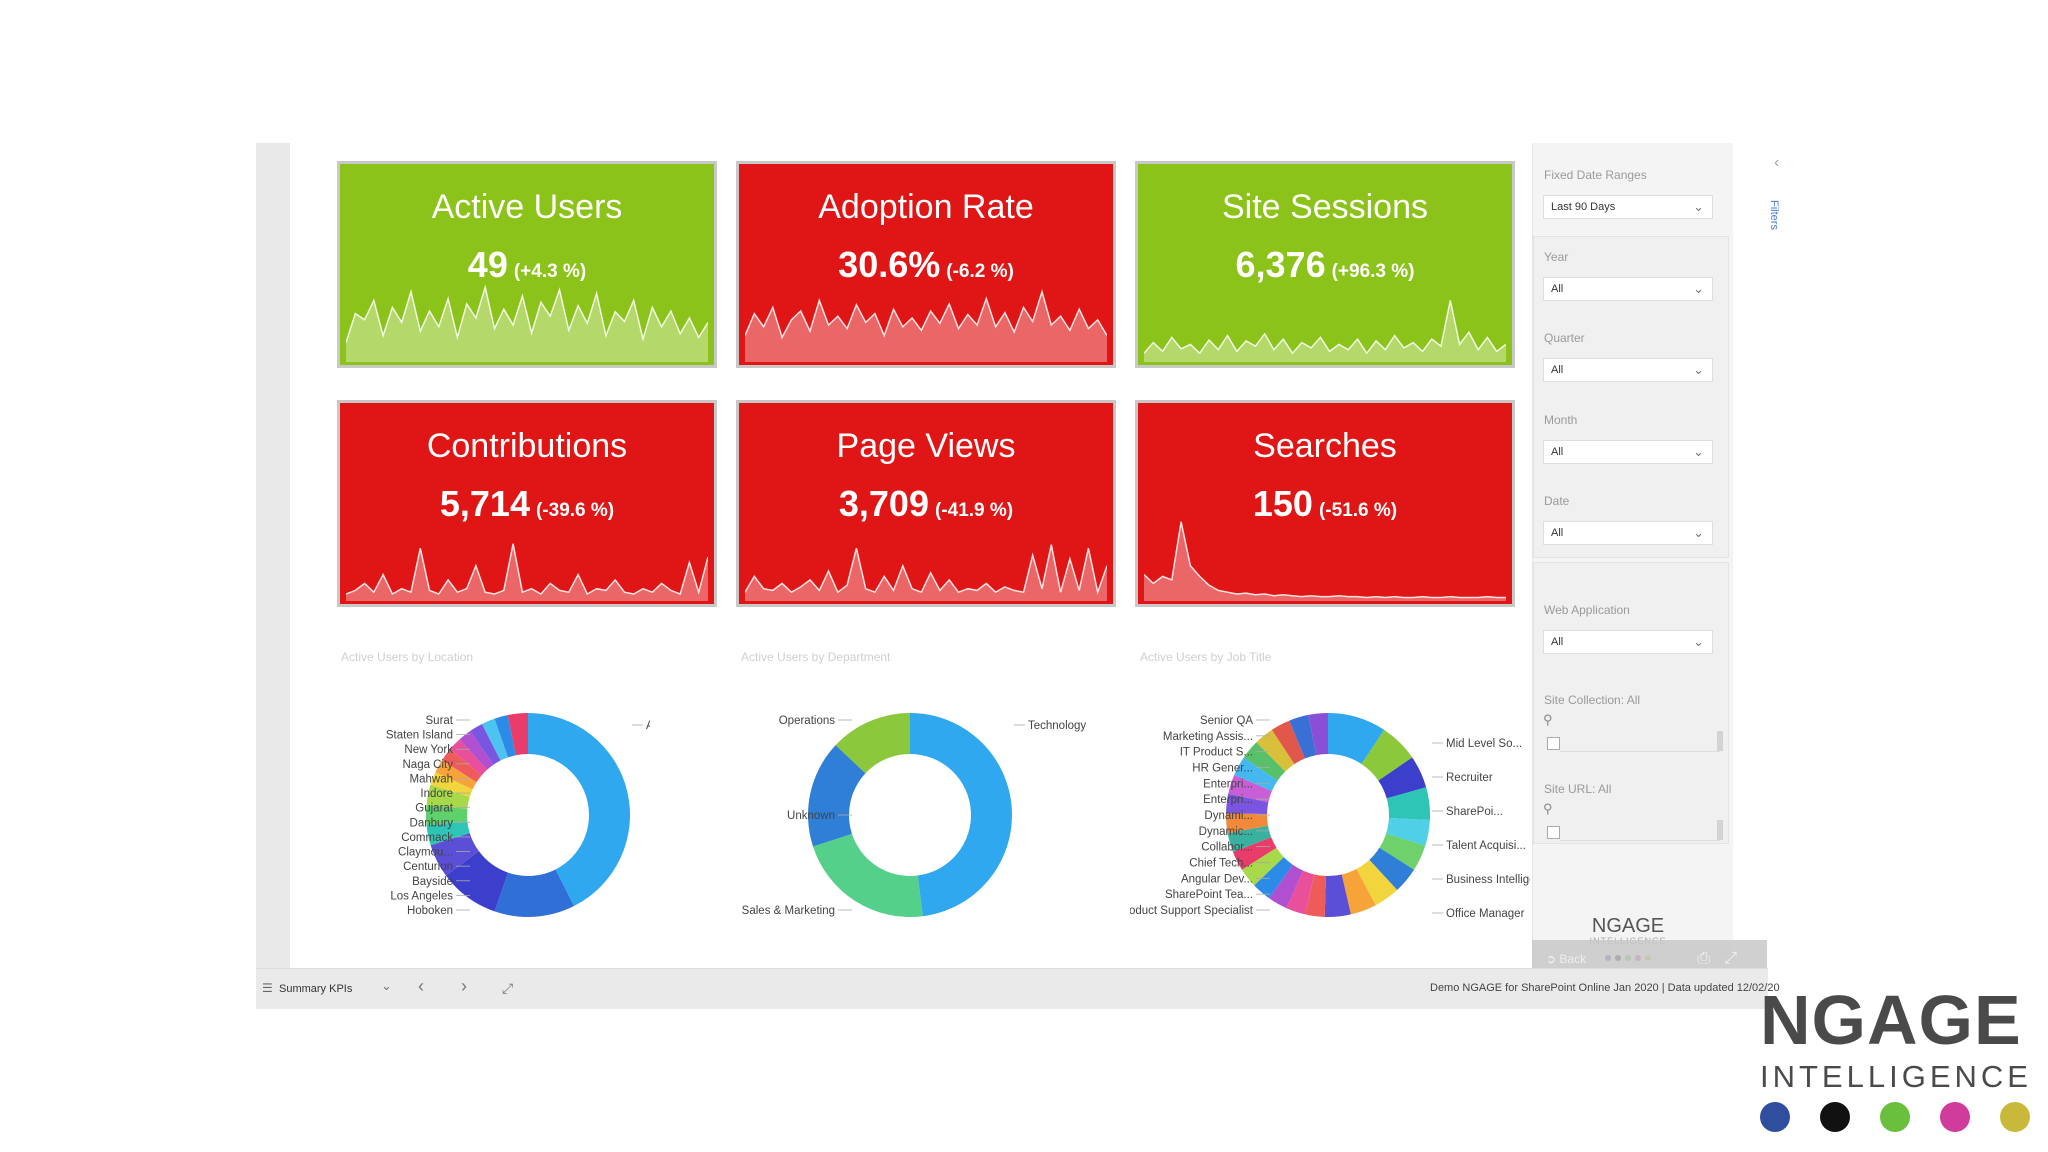  What do you see at coordinates (1325, 264) in the screenshot?
I see `kpi-card-site-sessions: Site Sessions 6,376 (+96.3 %)` at bounding box center [1325, 264].